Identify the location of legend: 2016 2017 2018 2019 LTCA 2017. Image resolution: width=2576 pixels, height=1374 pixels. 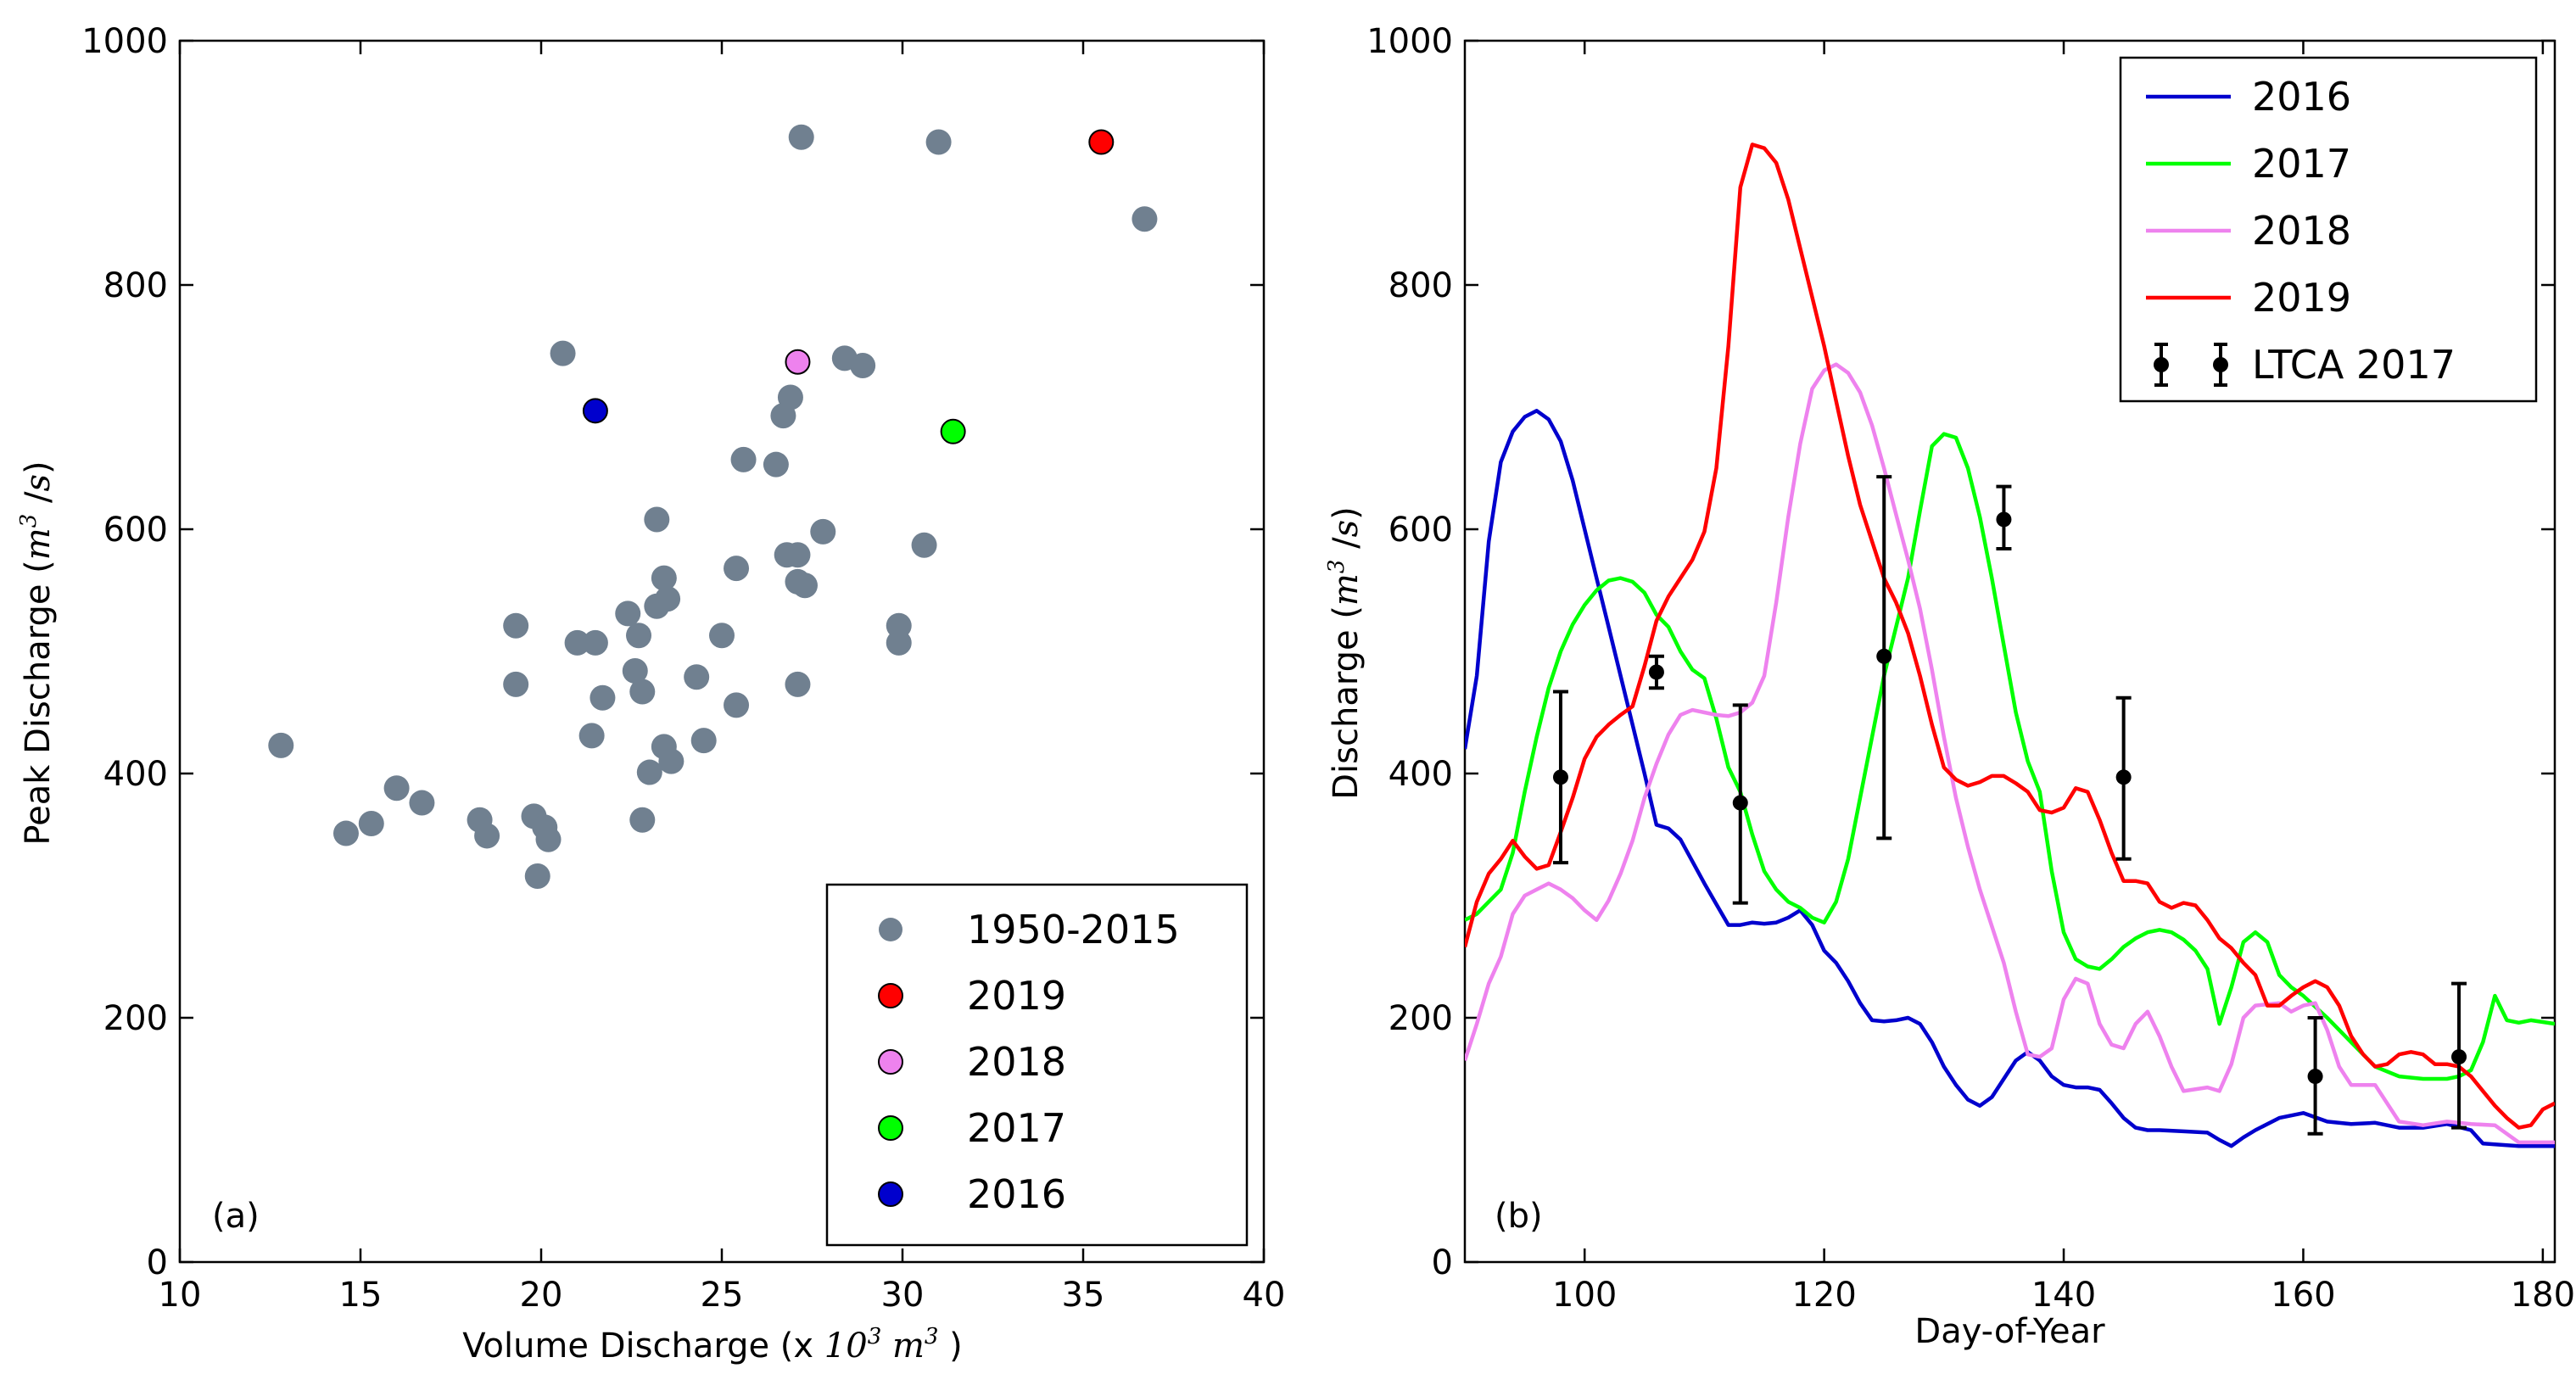
(2328, 230).